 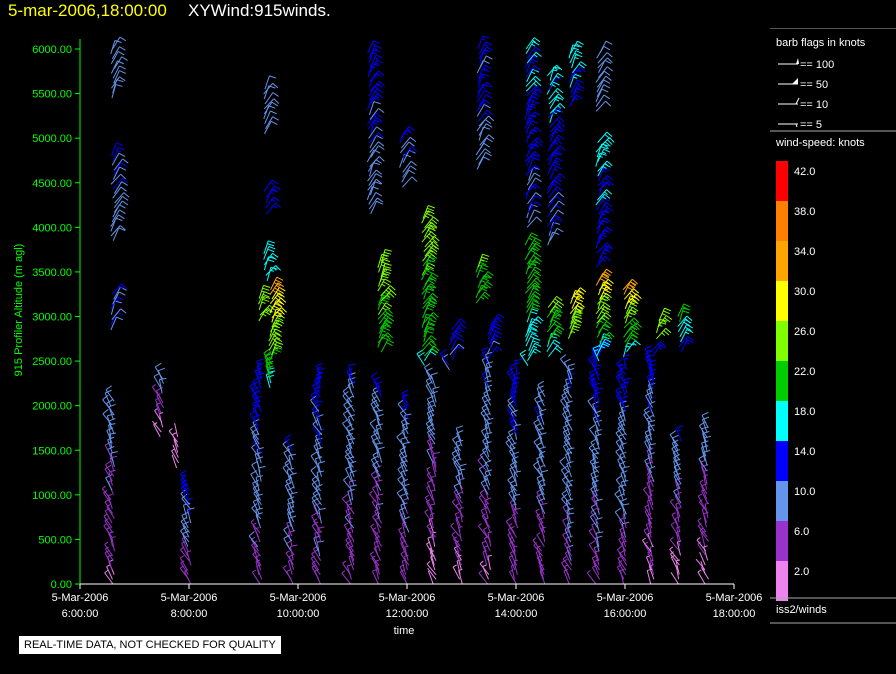 What do you see at coordinates (52, 496) in the screenshot?
I see `y-tick-label: 1000.00` at bounding box center [52, 496].